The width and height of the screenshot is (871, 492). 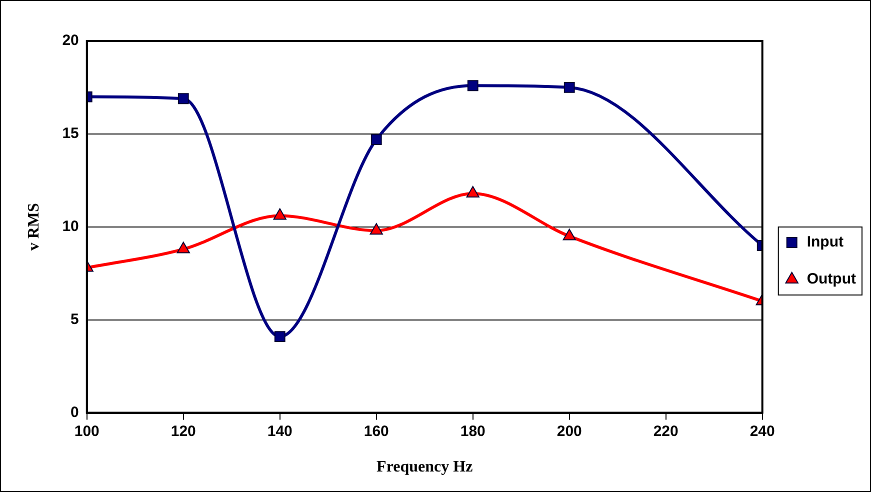 I want to click on x-tick-label: 160, so click(x=376, y=431).